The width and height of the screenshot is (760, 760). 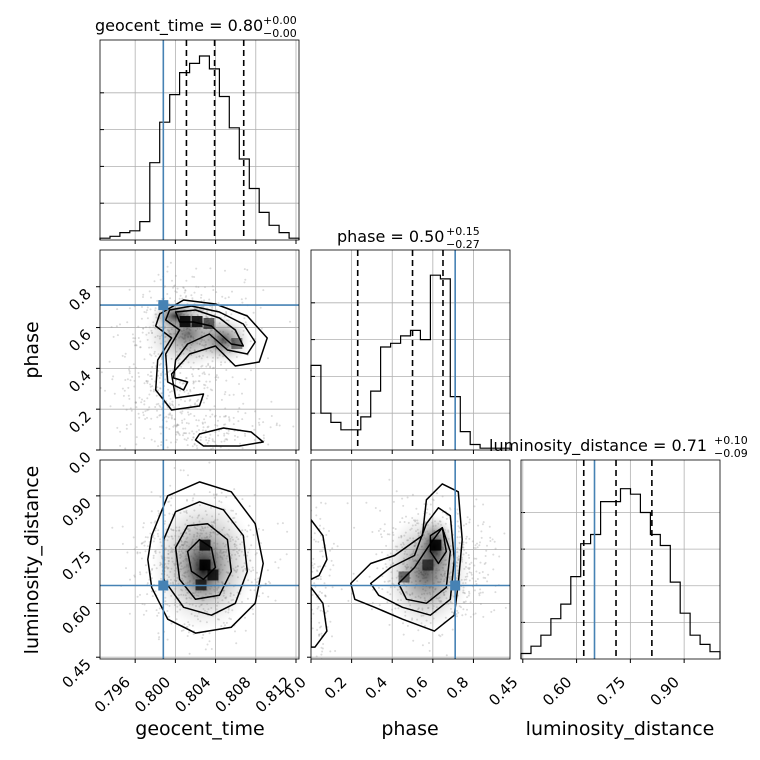 I want to click on panel-geocent-time-hist, so click(x=199, y=141).